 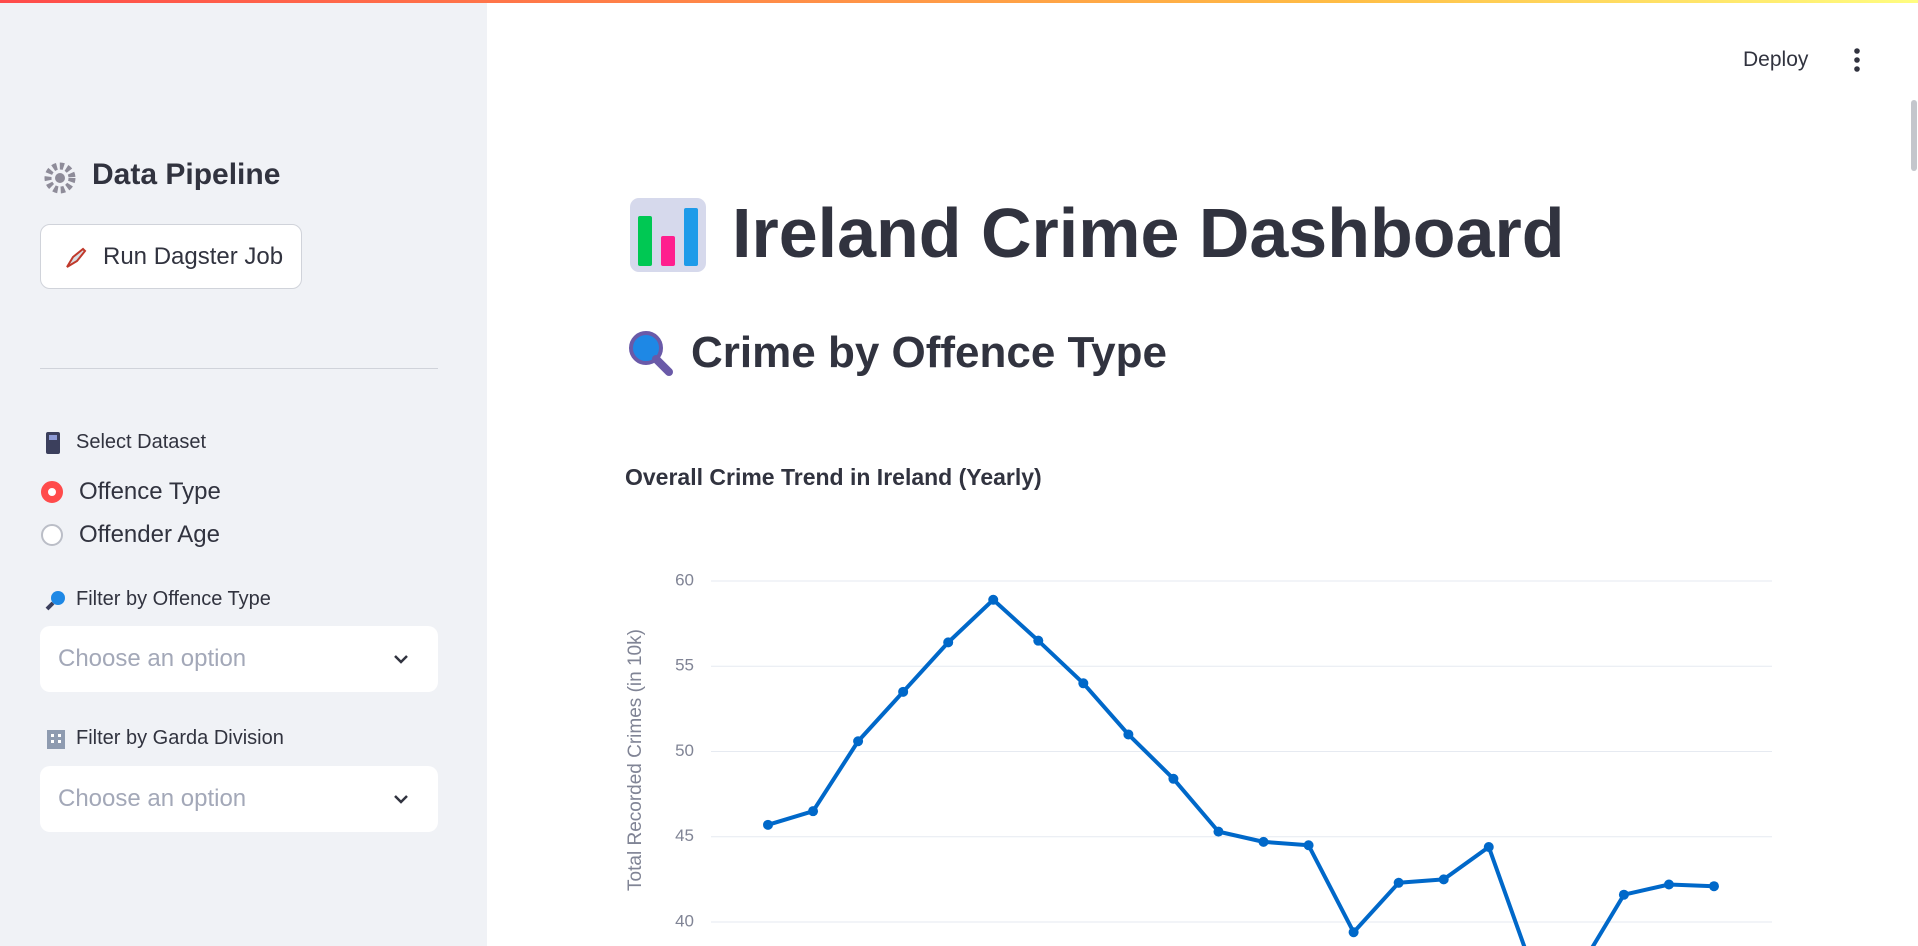 What do you see at coordinates (56, 739) in the screenshot?
I see `building-icon` at bounding box center [56, 739].